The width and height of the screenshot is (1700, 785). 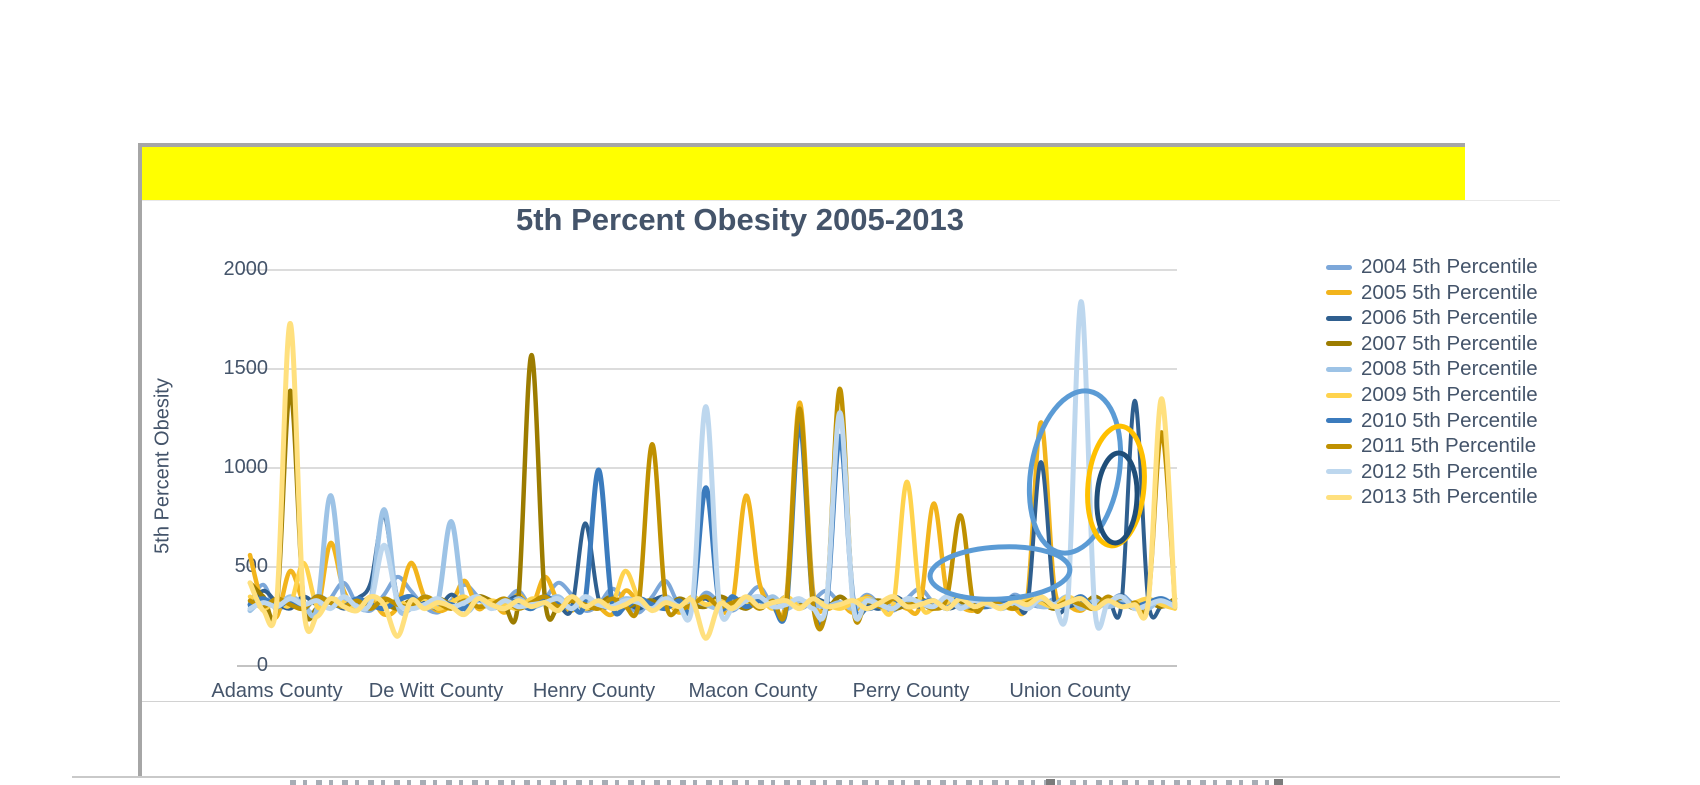 I want to click on legend-label: 2009 5th Percentile, so click(x=1449, y=394).